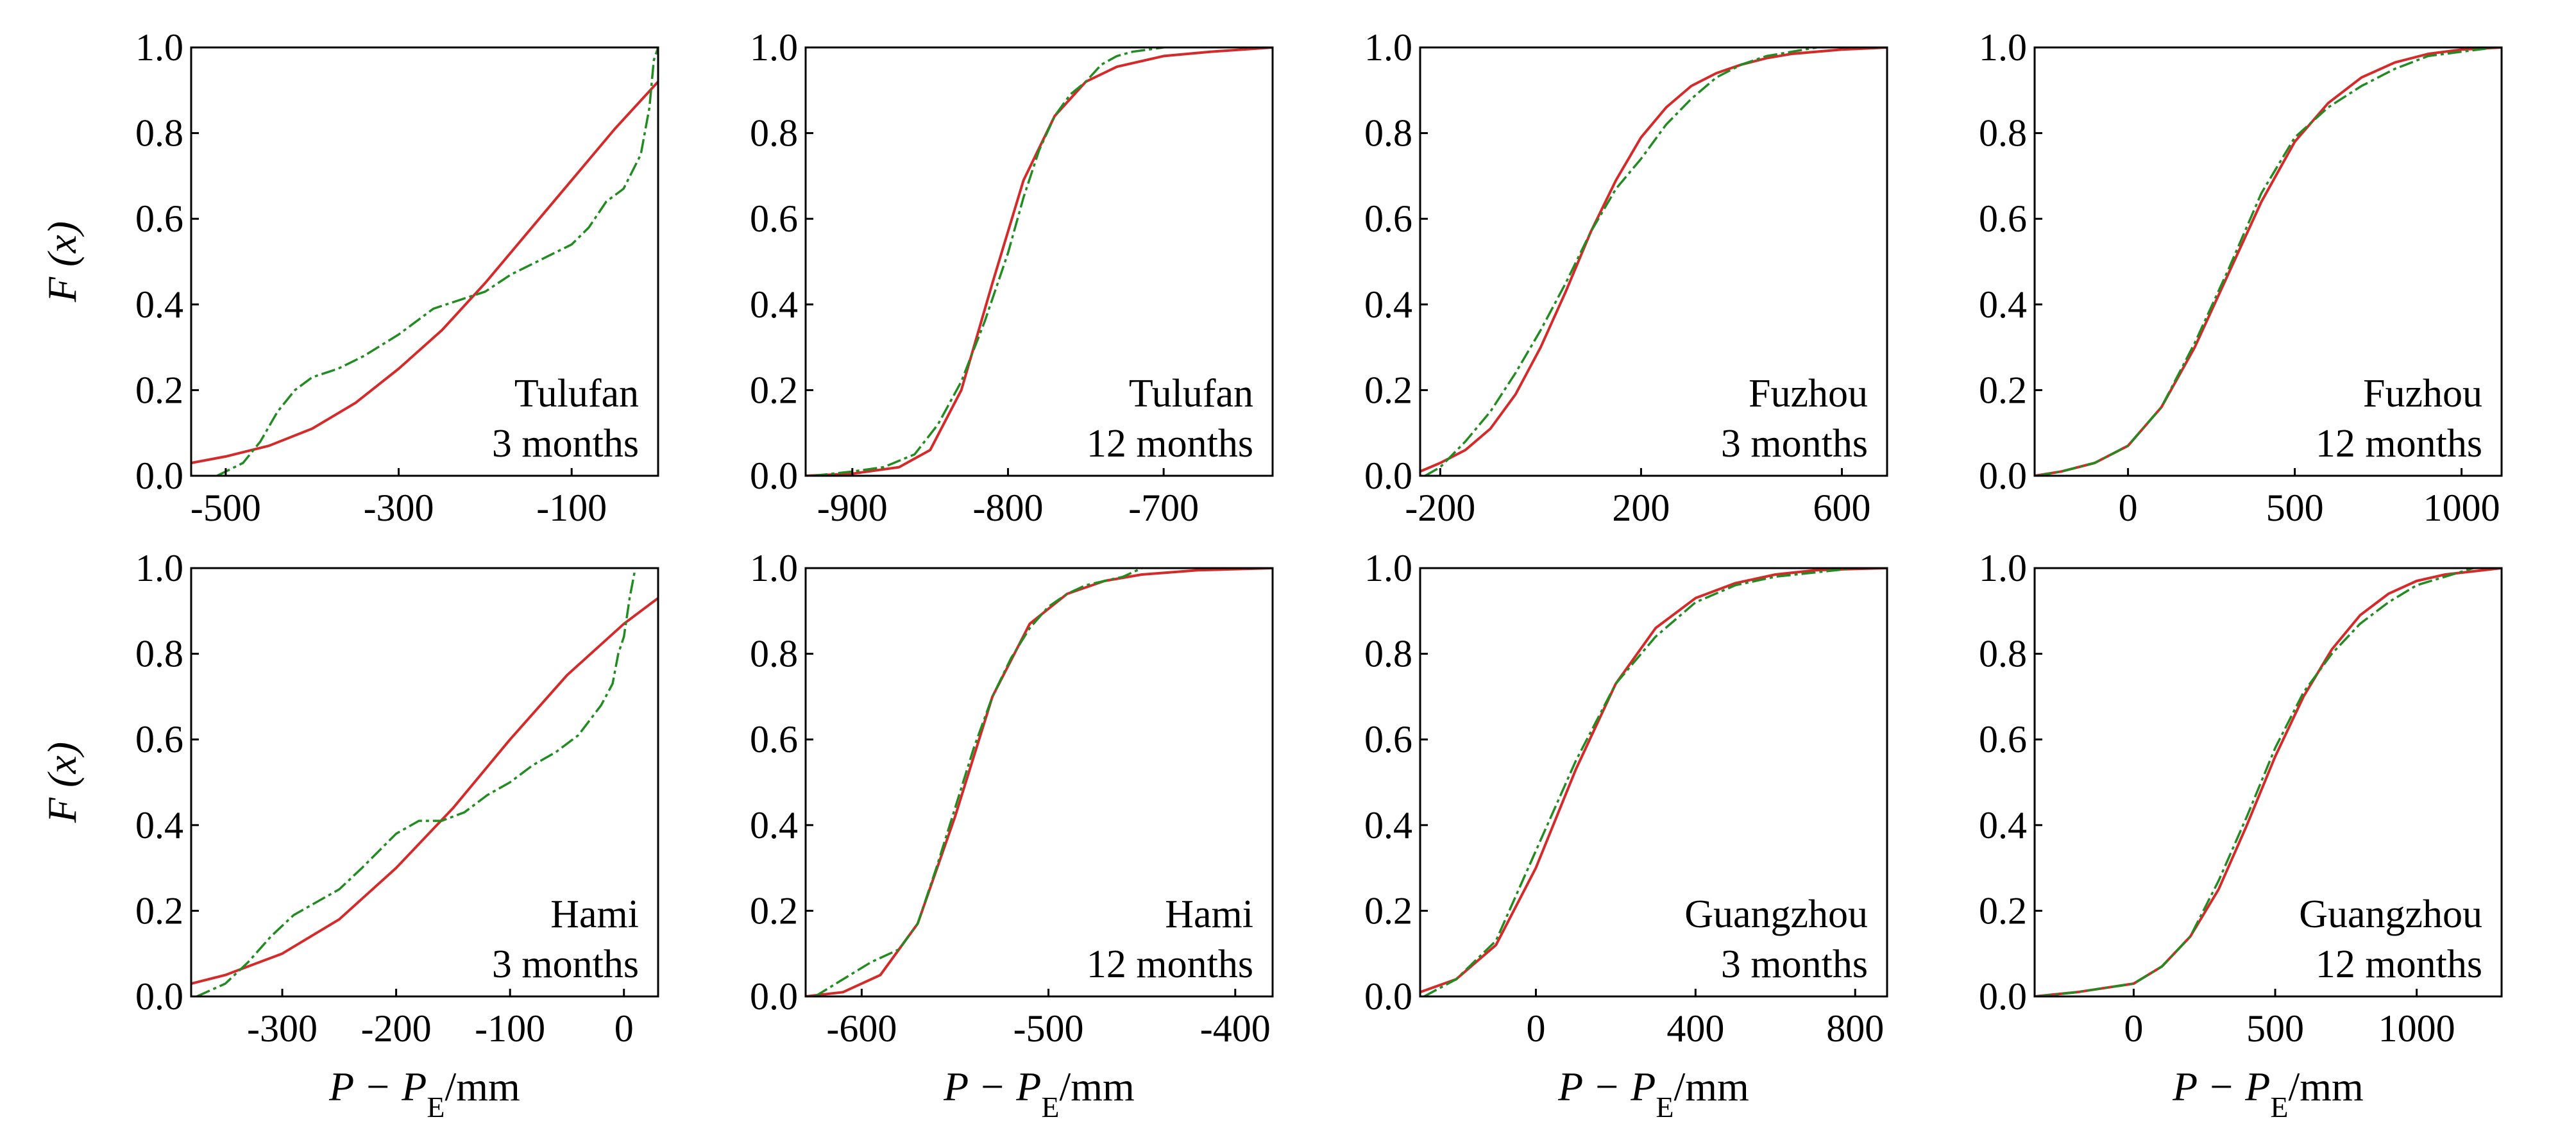 The image size is (2576, 1142). Describe the element at coordinates (396, 1028) in the screenshot. I see `x-tick-label: -200` at that location.